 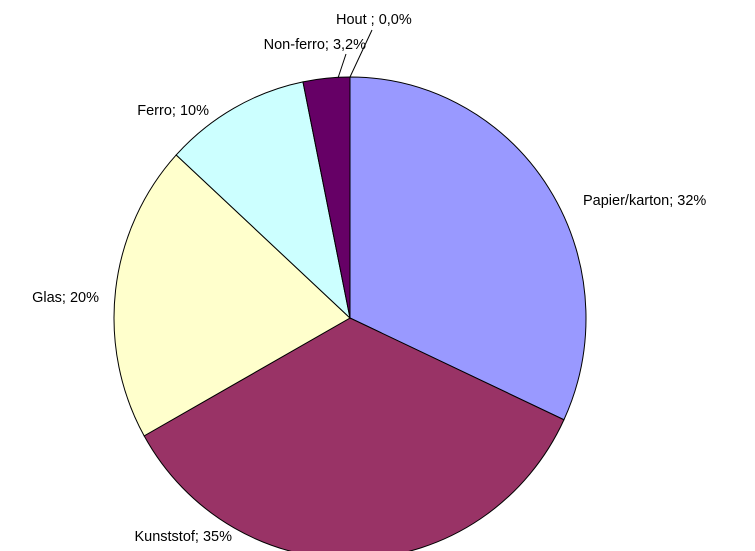 What do you see at coordinates (65, 298) in the screenshot?
I see `data-label: Glas; 20%` at bounding box center [65, 298].